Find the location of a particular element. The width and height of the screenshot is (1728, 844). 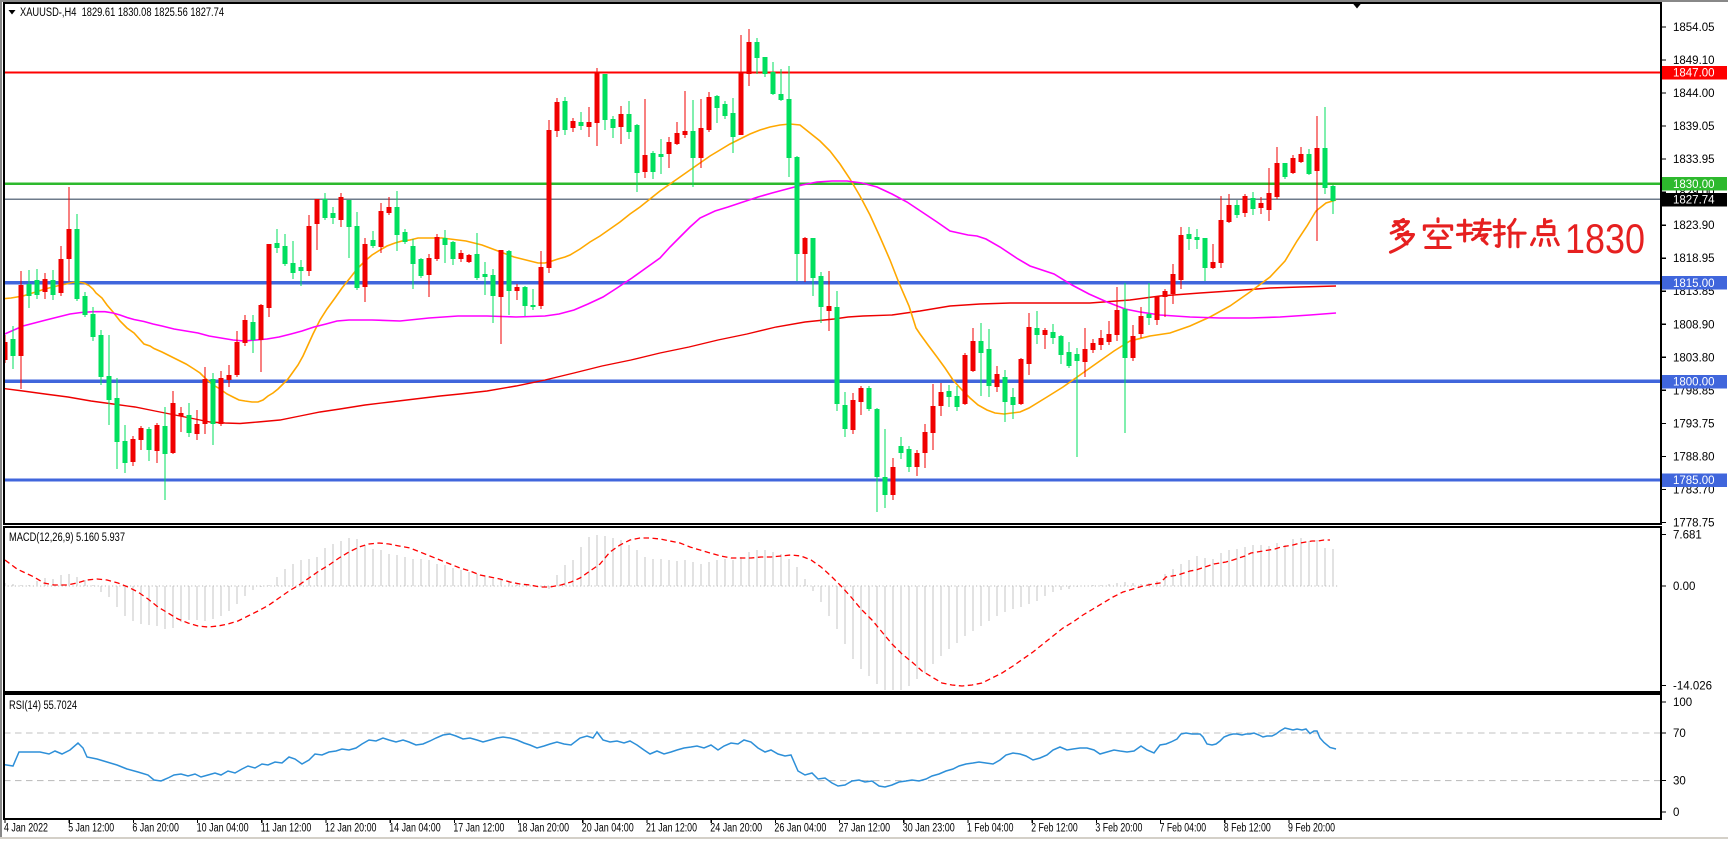

svg-text: 1803.80 is located at coordinates (1694, 358).